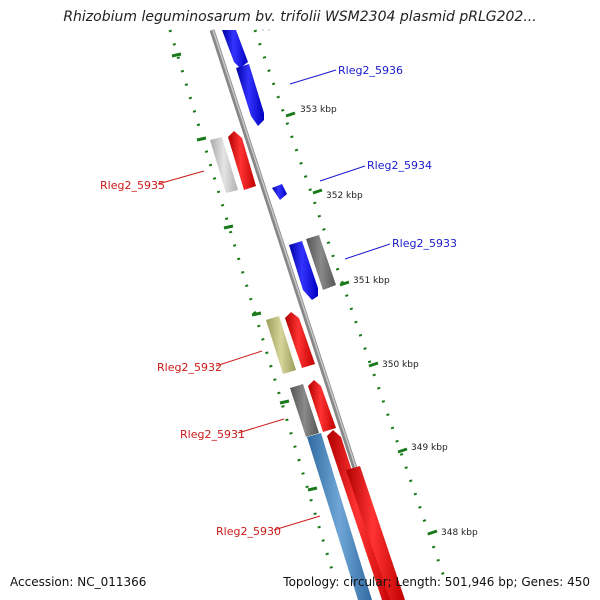 The height and width of the screenshot is (600, 600). I want to click on gene-label-rleg2-5931: Rleg2_5931, so click(212, 434).